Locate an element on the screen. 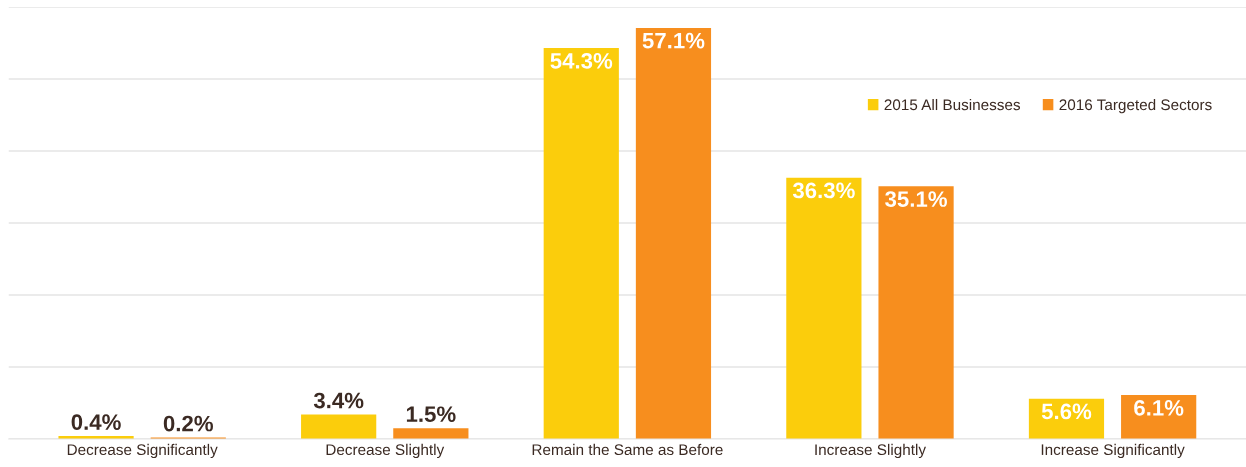 The height and width of the screenshot is (467, 1246). data-label: 6.1% is located at coordinates (1159, 407).